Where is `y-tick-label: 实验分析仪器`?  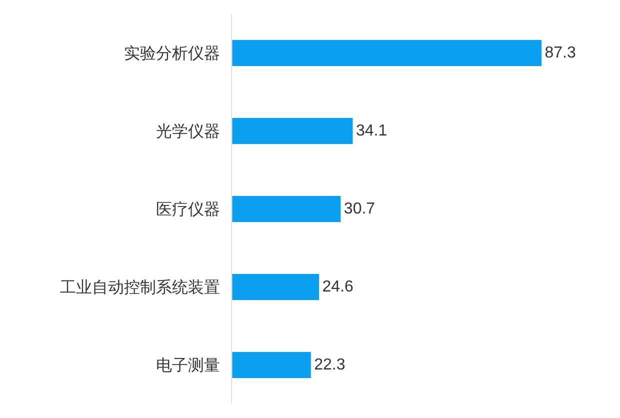 y-tick-label: 实验分析仪器 is located at coordinates (172, 53).